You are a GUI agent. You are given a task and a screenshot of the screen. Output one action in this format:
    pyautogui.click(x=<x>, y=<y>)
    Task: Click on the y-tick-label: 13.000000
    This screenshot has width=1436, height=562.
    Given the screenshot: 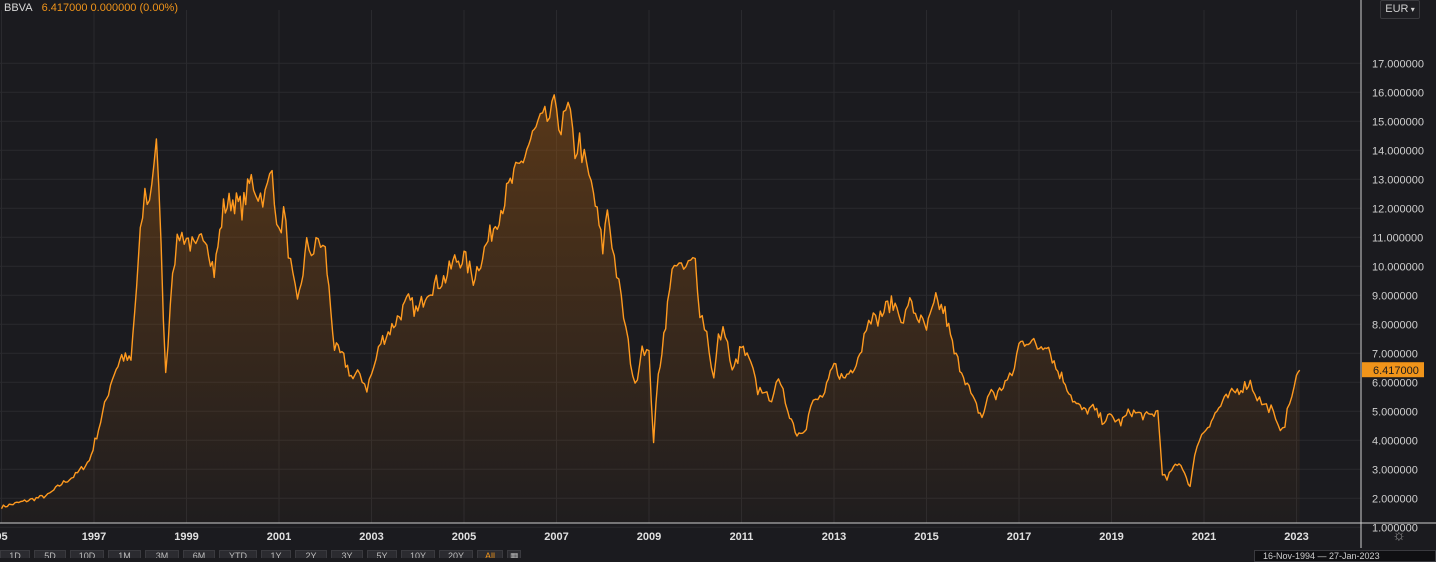 What is the action you would take?
    pyautogui.click(x=1398, y=180)
    